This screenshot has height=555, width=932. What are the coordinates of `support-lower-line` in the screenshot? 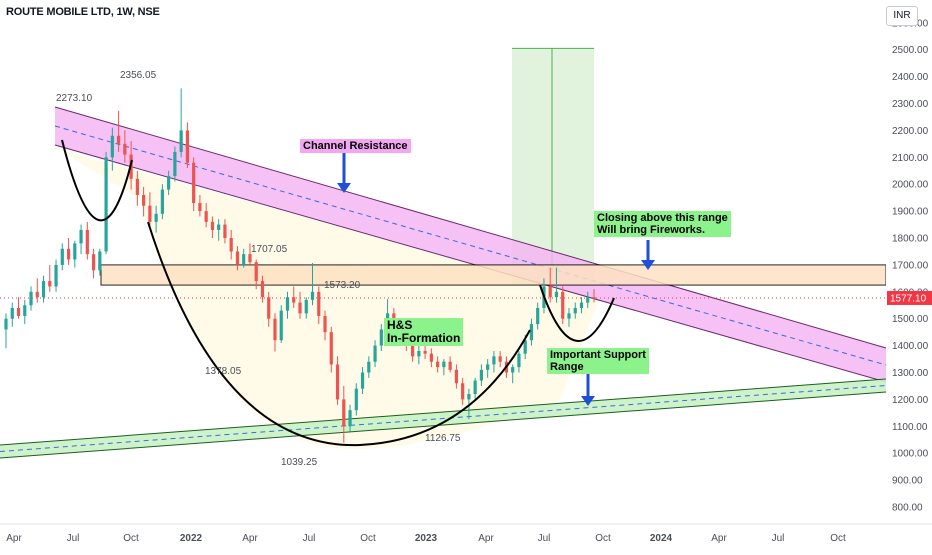 It's located at (443, 425).